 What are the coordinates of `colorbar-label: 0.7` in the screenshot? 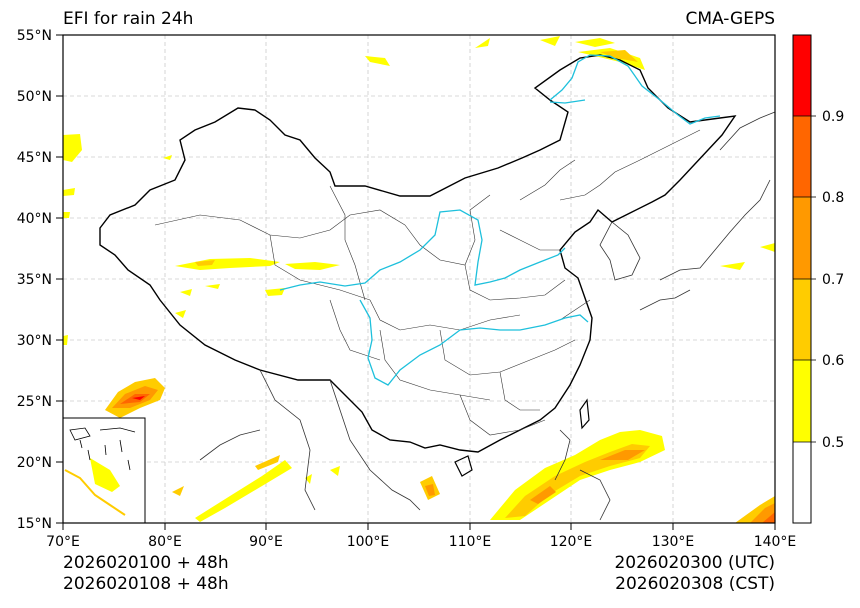 It's located at (833, 280).